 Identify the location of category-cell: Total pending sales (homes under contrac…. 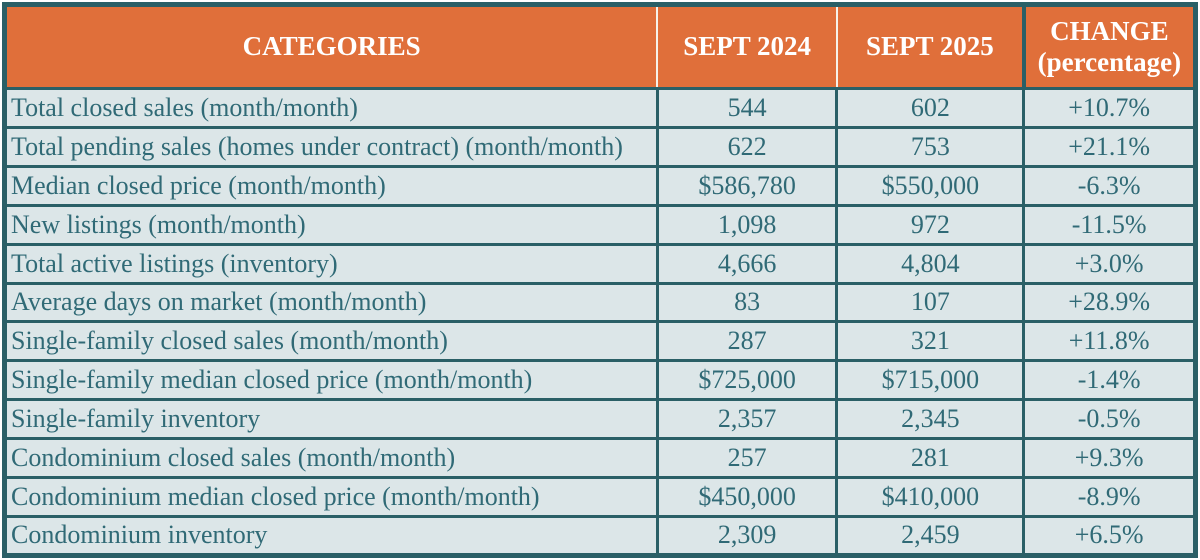
(331, 146).